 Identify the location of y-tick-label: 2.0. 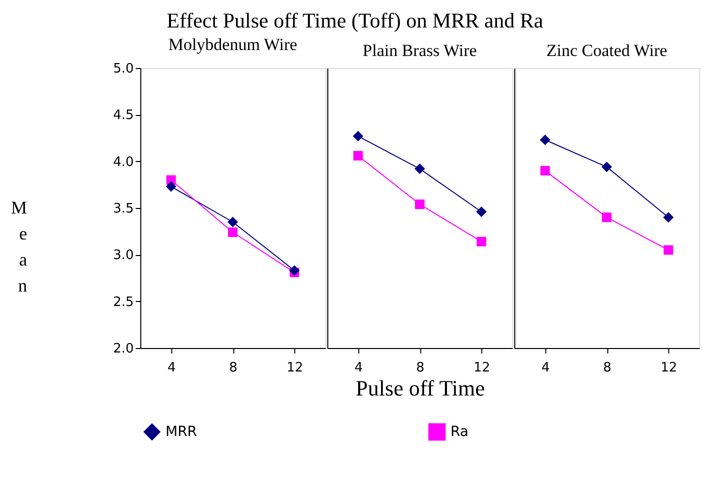
(123, 349).